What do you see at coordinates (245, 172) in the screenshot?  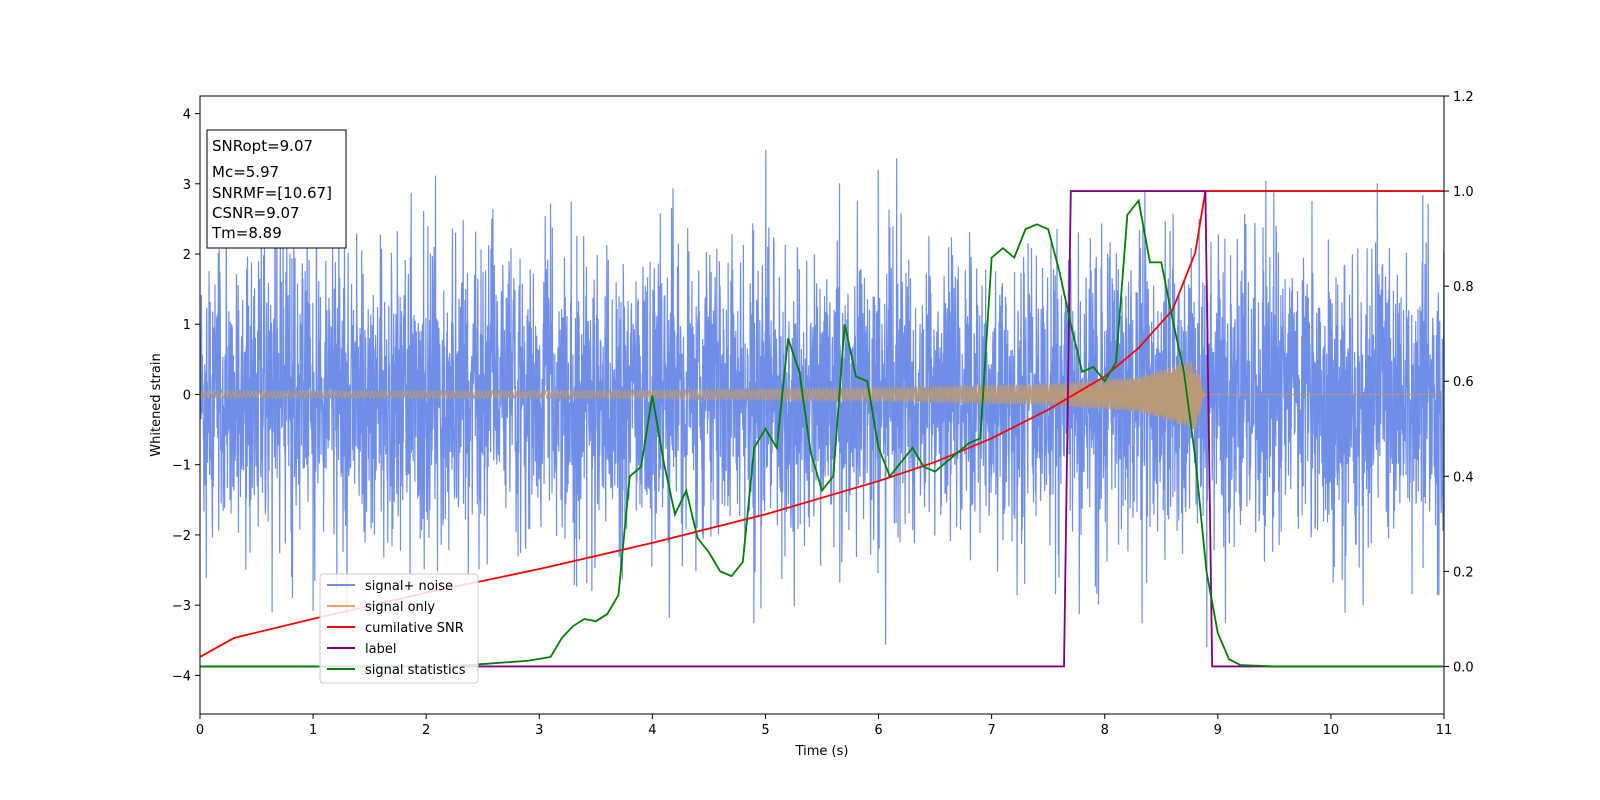 I see `info-mc: Mc=5.97` at bounding box center [245, 172].